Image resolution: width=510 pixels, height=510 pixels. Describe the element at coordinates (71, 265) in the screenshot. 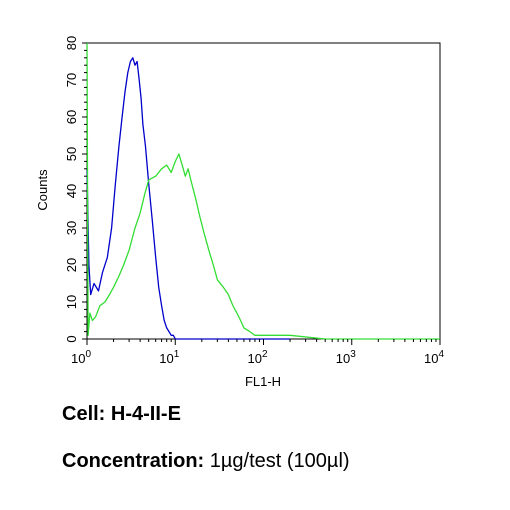

I see `y-tick-label: 20` at that location.